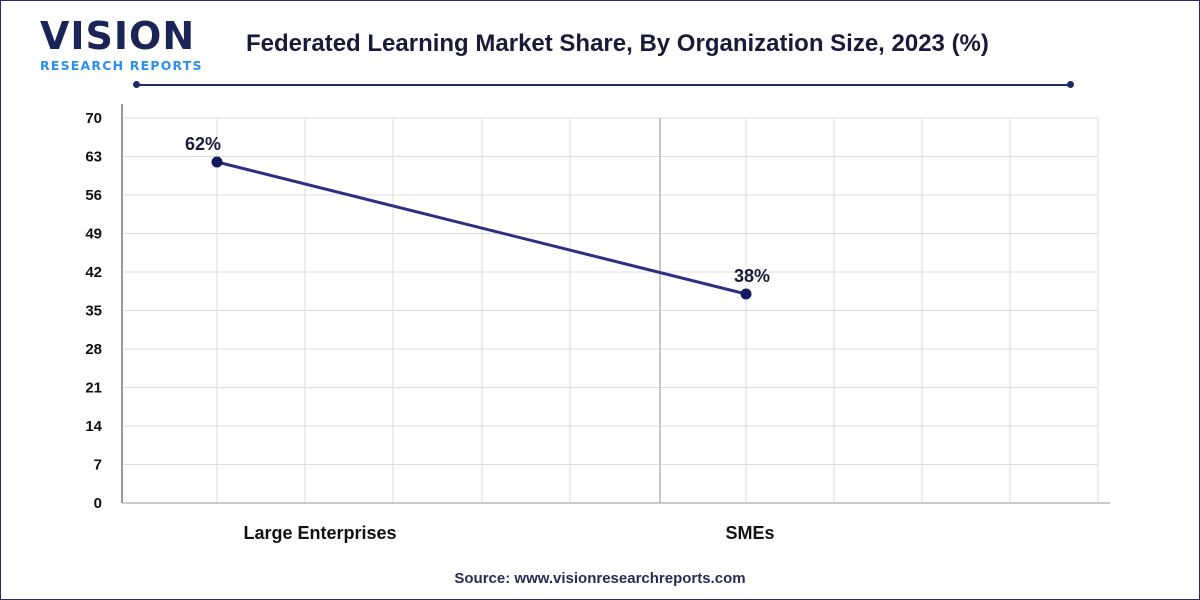 This screenshot has width=1200, height=600. I want to click on divider-dot-right, so click(1070, 84).